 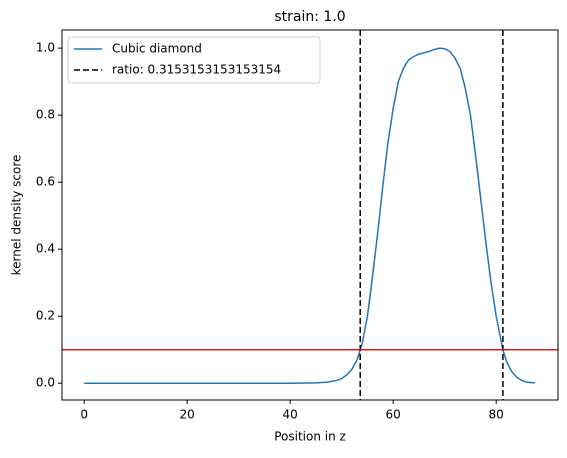 I want to click on x-tick-label: 60, so click(x=393, y=415).